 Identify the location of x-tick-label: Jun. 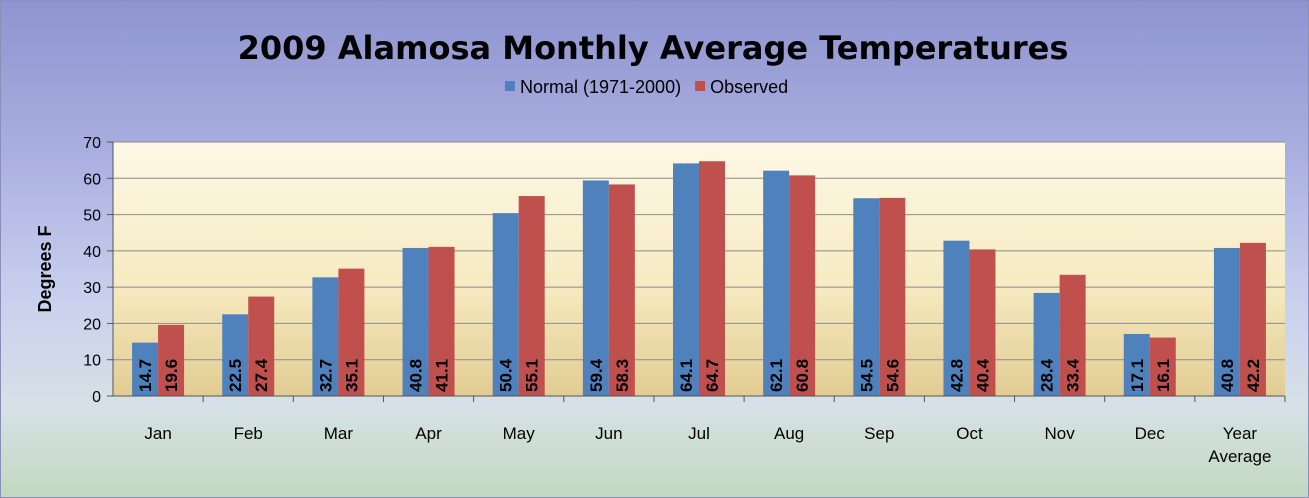
(608, 433).